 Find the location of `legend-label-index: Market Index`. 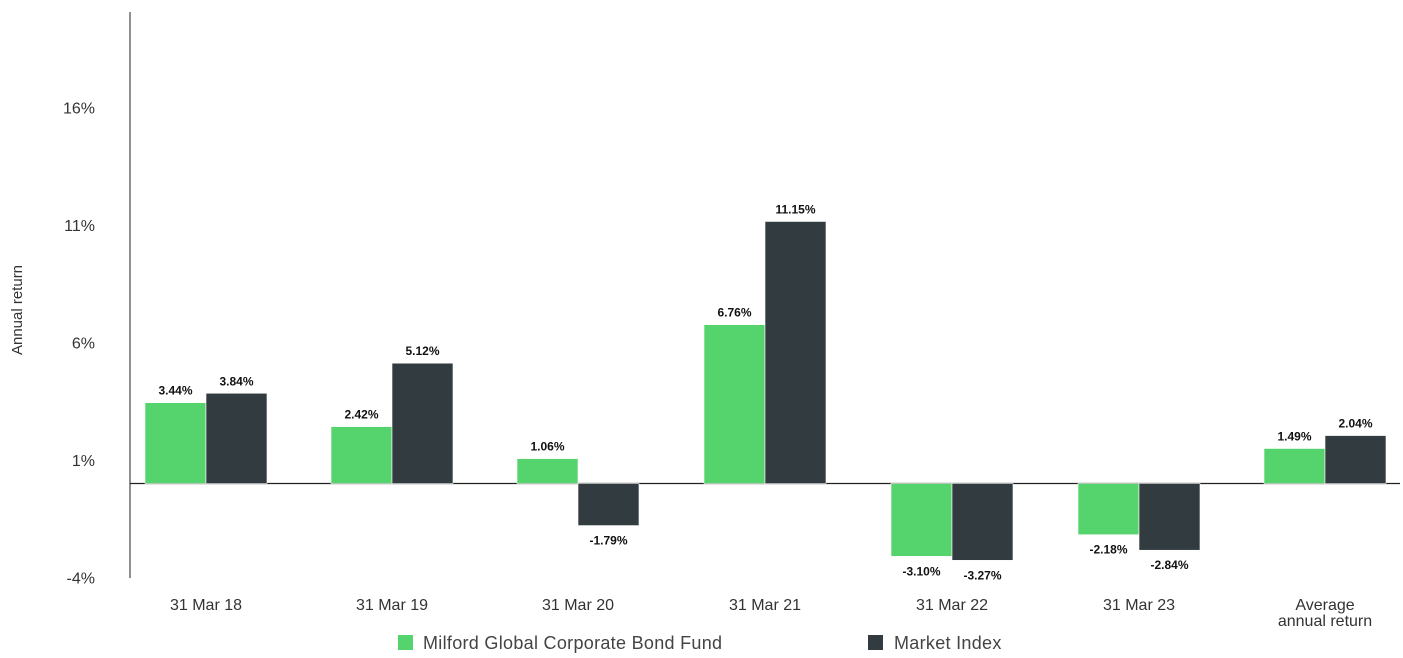

legend-label-index: Market Index is located at coordinates (948, 643).